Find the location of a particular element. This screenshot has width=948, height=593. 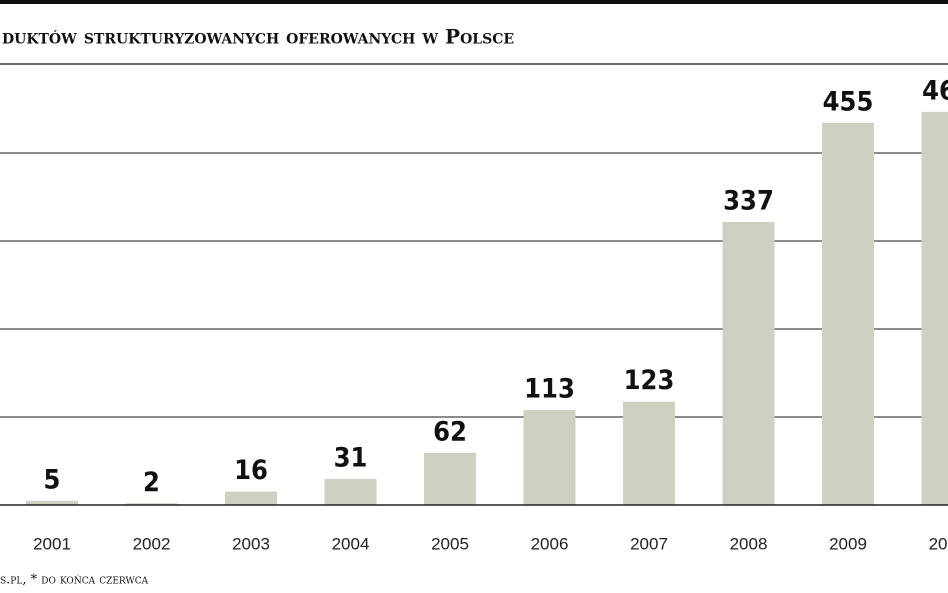

x-tick-label: 2003 is located at coordinates (251, 543).